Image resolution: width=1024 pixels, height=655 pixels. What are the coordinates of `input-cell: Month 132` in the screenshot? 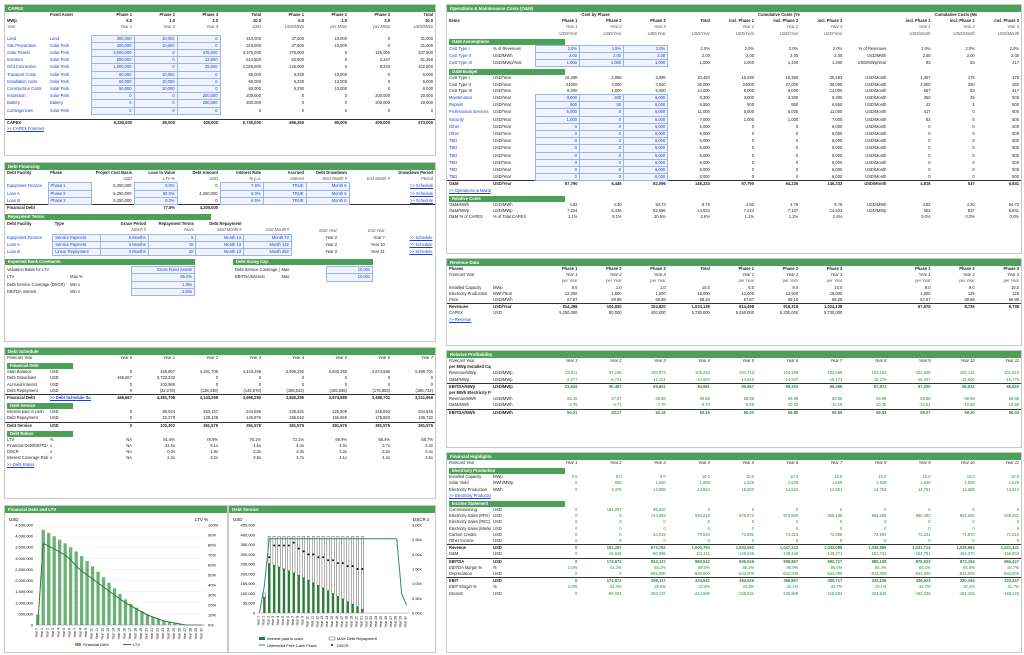 It's located at (267, 245).